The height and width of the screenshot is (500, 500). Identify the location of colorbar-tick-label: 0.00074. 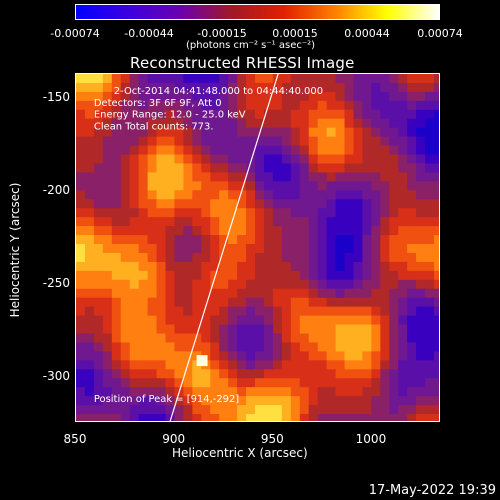
(440, 33).